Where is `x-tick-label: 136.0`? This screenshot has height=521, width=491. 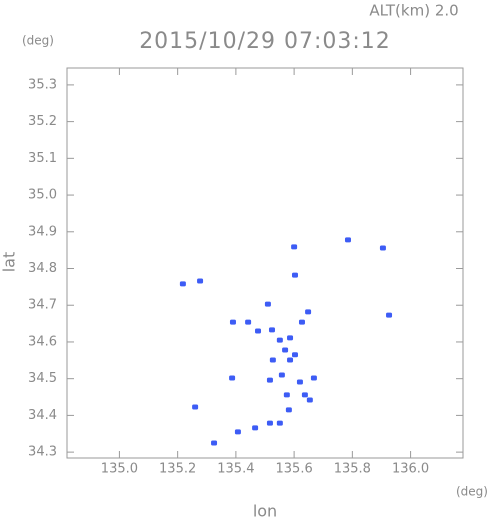
x-tick-label: 136.0 is located at coordinates (410, 469).